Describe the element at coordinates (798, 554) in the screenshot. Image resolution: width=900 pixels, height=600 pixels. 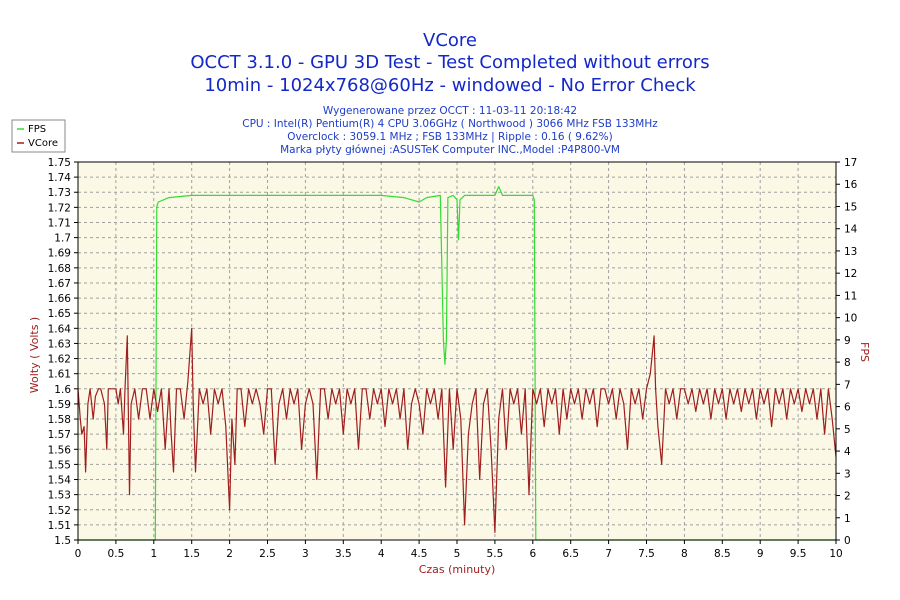
I see `x-tick-label: 9.5` at that location.